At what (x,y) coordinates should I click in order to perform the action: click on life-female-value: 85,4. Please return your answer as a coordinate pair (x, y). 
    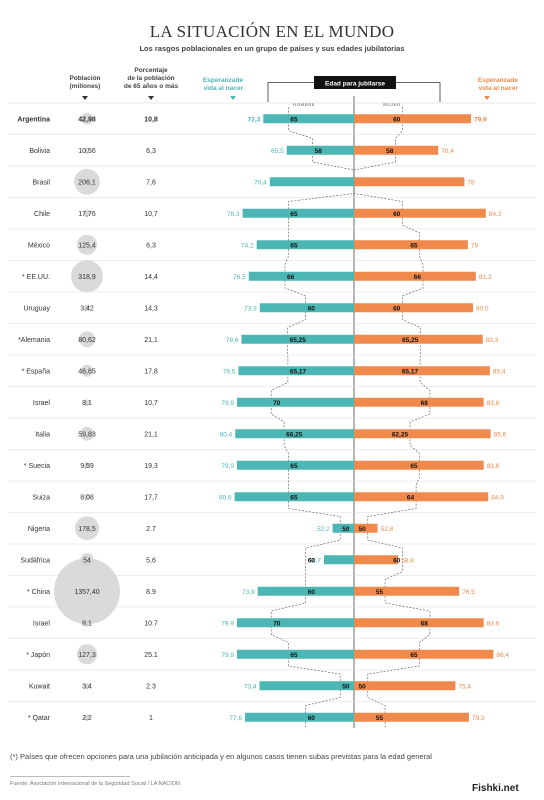
    Looking at the image, I should click on (499, 371).